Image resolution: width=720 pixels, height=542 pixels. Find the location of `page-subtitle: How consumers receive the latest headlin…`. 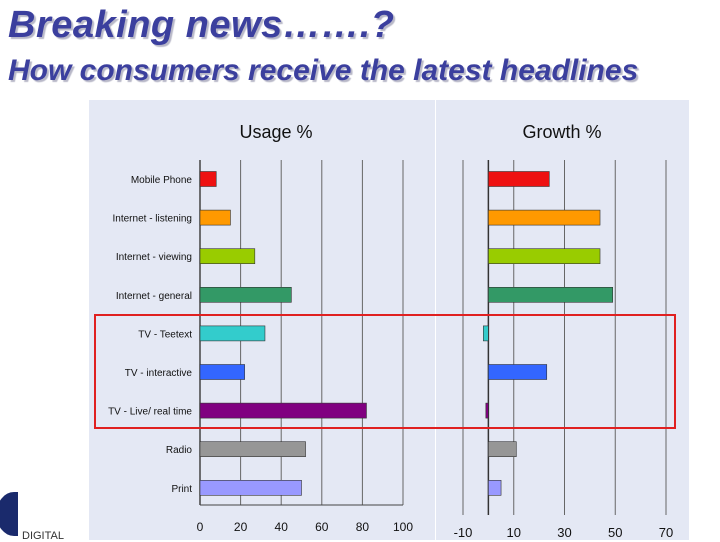

page-subtitle: How consumers receive the latest headlin… is located at coordinates (323, 70).